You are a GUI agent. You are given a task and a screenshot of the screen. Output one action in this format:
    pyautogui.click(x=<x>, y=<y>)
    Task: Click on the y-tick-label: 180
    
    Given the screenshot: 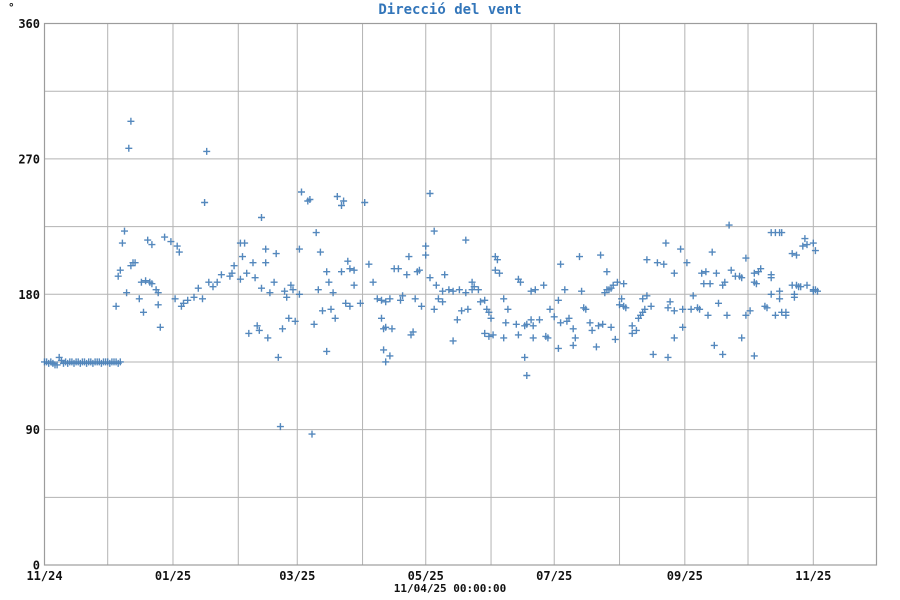 What is the action you would take?
    pyautogui.click(x=29, y=295)
    